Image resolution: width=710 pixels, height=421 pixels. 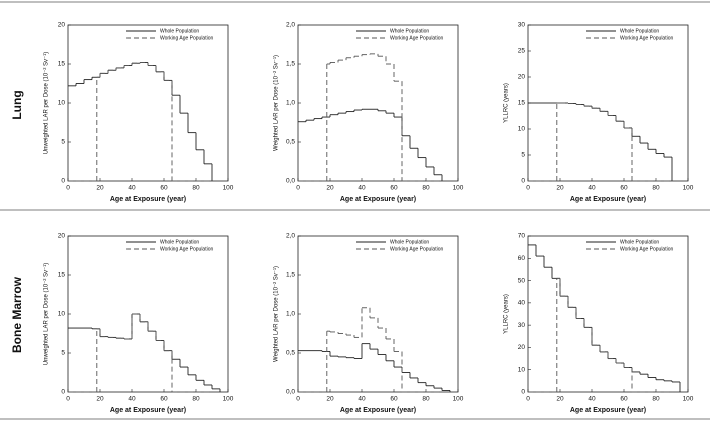 I want to click on y-tick-label: 40, so click(x=522, y=303).